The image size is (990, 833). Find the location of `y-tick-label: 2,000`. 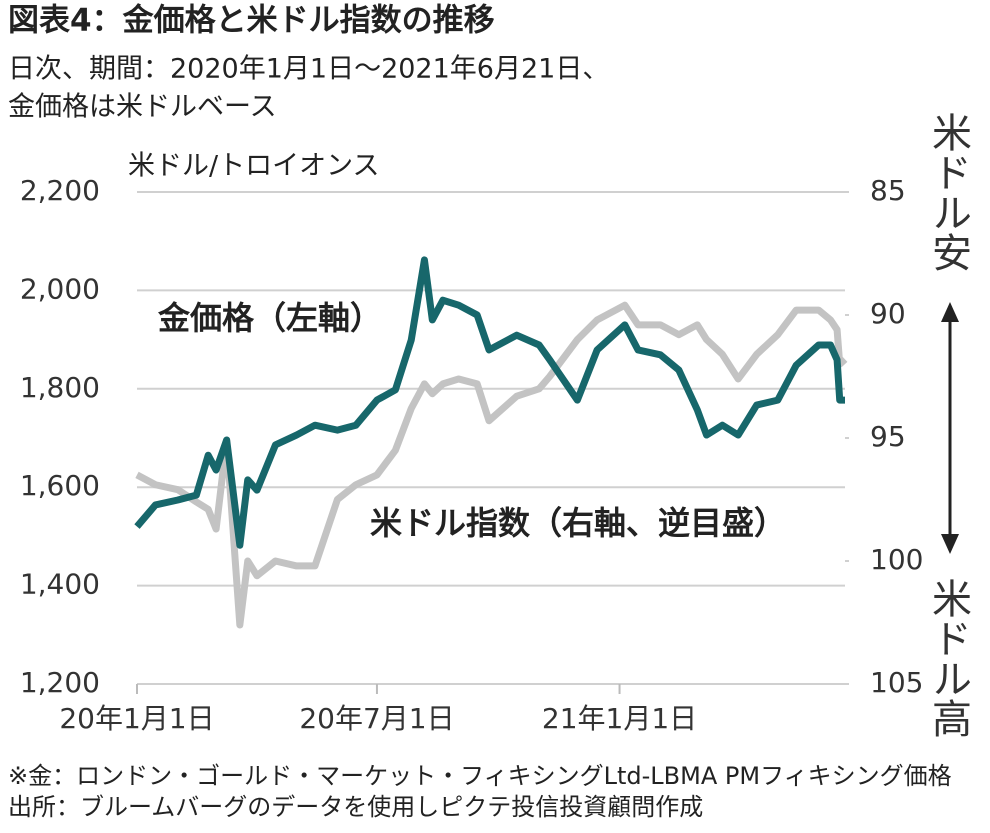

y-tick-label: 2,000 is located at coordinates (60, 288).